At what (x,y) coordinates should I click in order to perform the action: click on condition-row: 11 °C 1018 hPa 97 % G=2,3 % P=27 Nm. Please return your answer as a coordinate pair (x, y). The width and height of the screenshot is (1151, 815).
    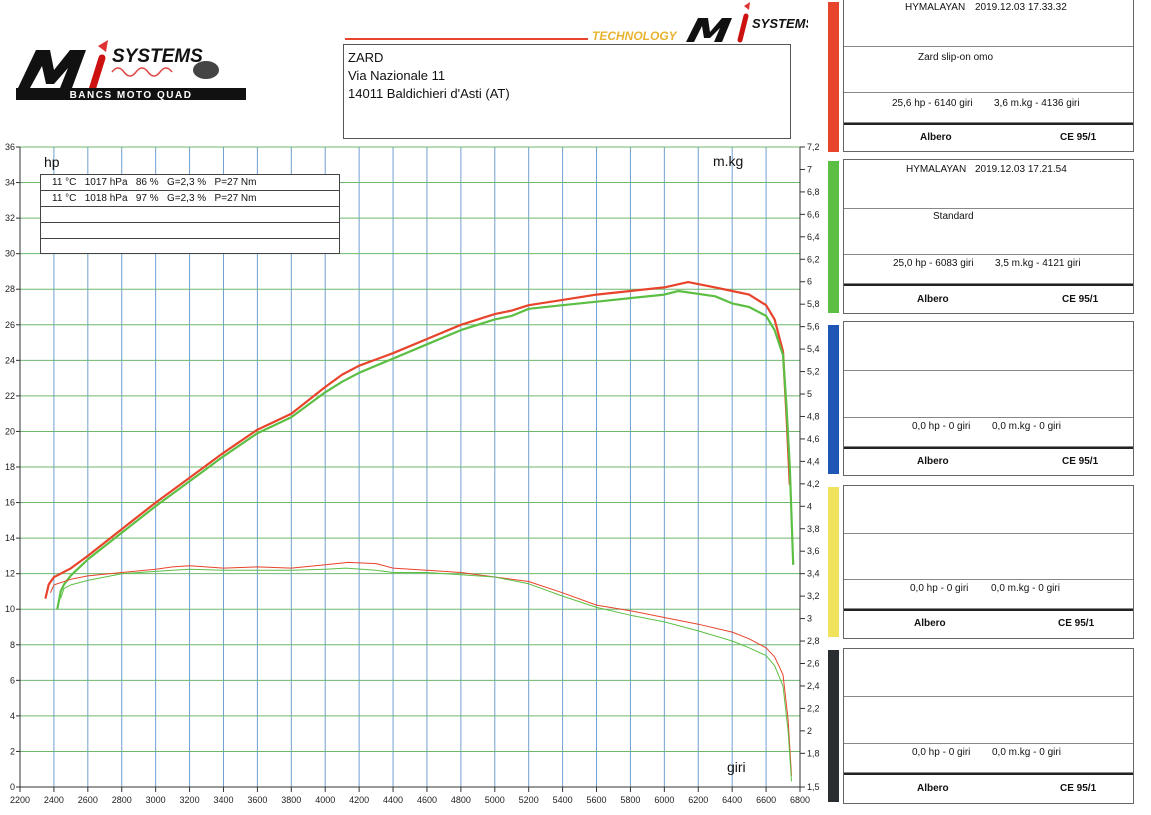
    Looking at the image, I should click on (190, 199).